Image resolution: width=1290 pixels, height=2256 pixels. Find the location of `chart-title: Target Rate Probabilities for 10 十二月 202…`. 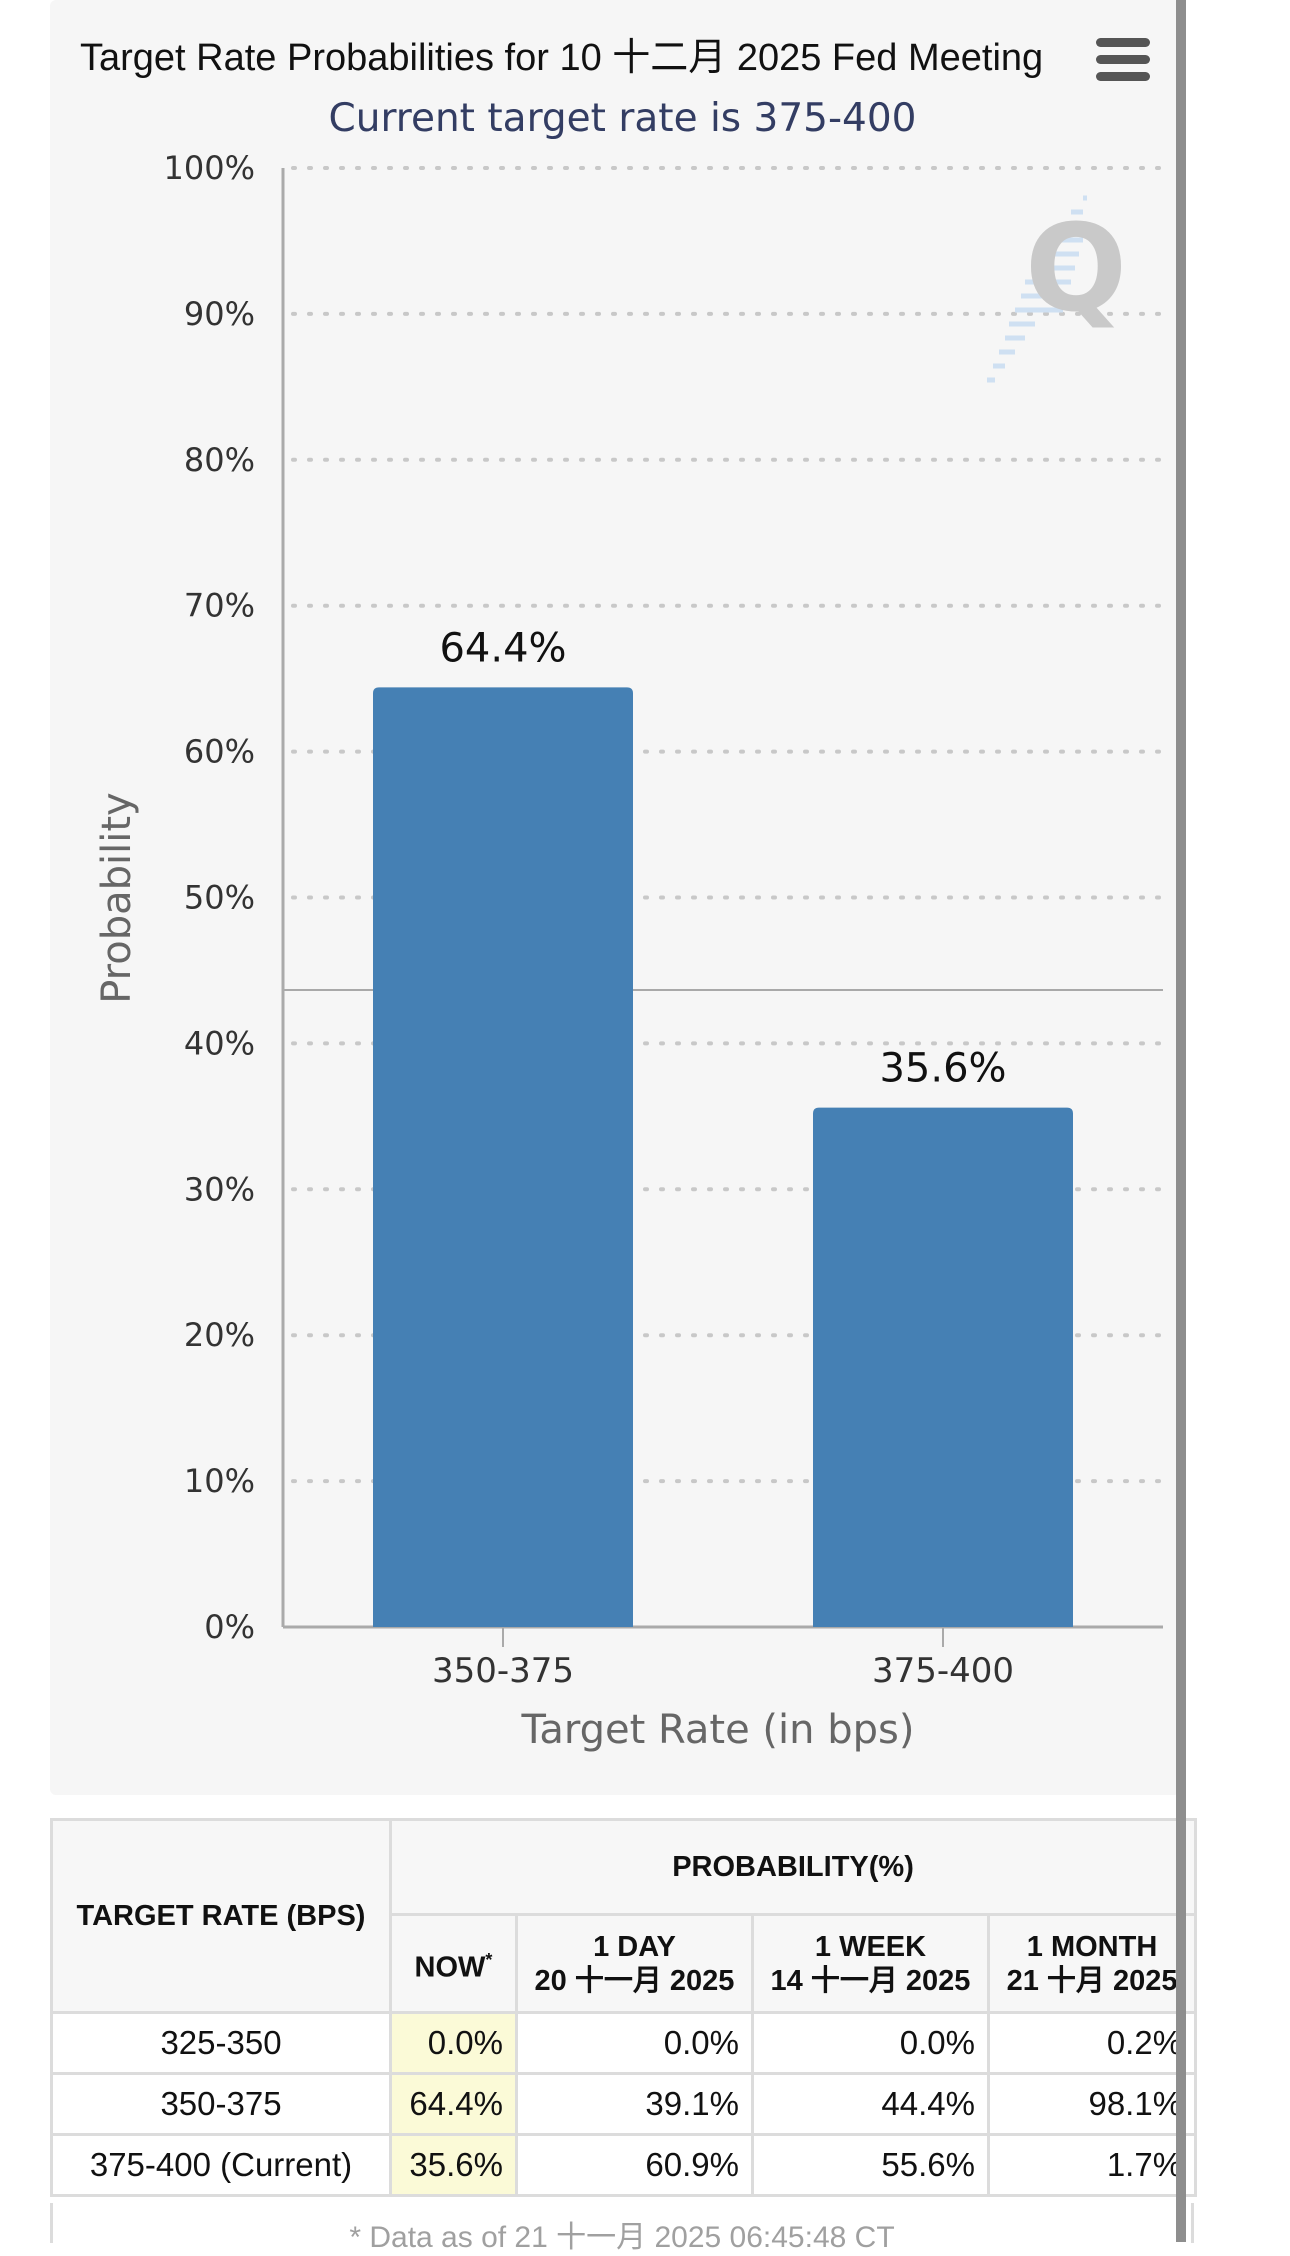

chart-title: Target Rate Probabilities for 10 十二月 202… is located at coordinates (562, 58).